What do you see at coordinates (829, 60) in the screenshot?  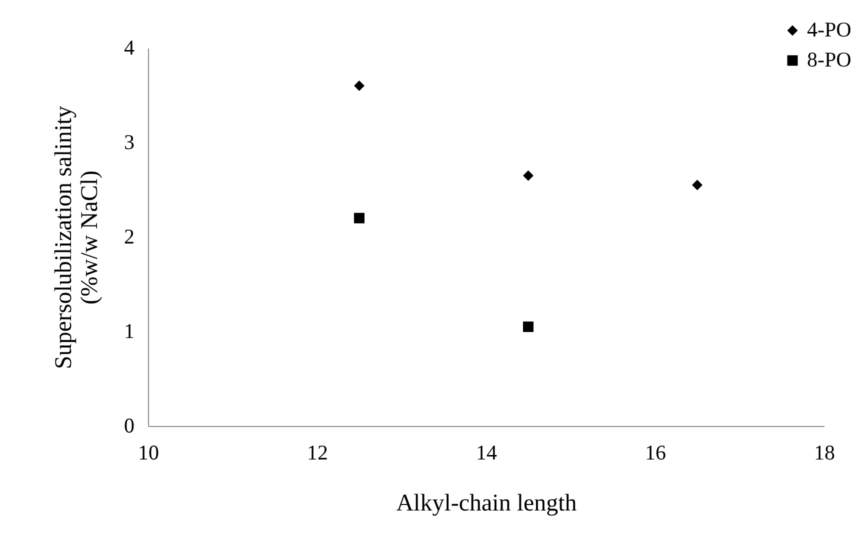 I see `legend-label: 8-PO` at bounding box center [829, 60].